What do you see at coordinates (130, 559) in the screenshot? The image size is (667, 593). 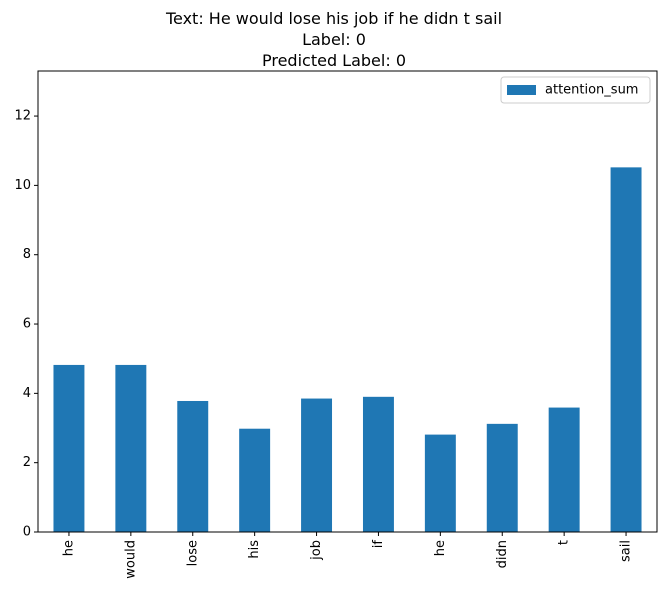 I see `x-tick-label: would` at bounding box center [130, 559].